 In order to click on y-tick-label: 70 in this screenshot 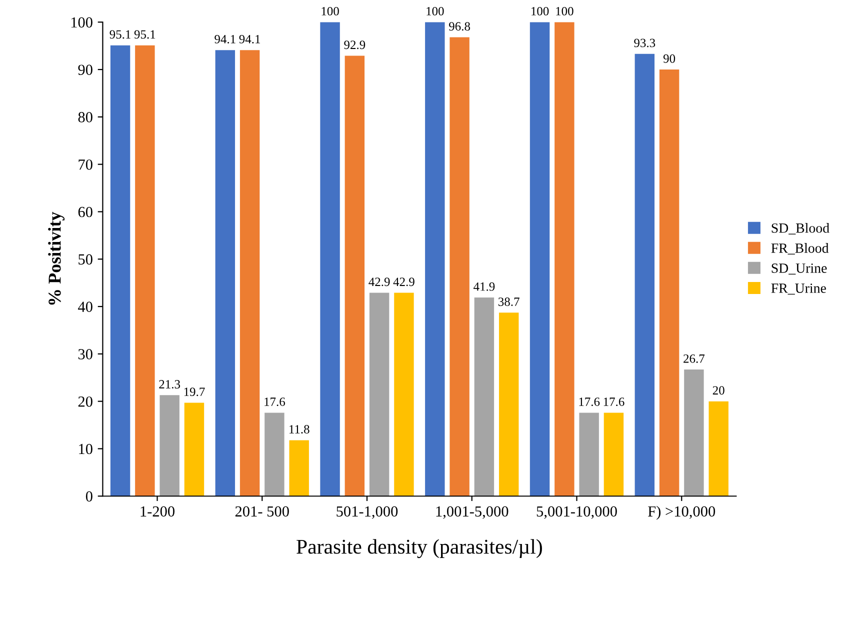, I will do `click(85, 164)`.